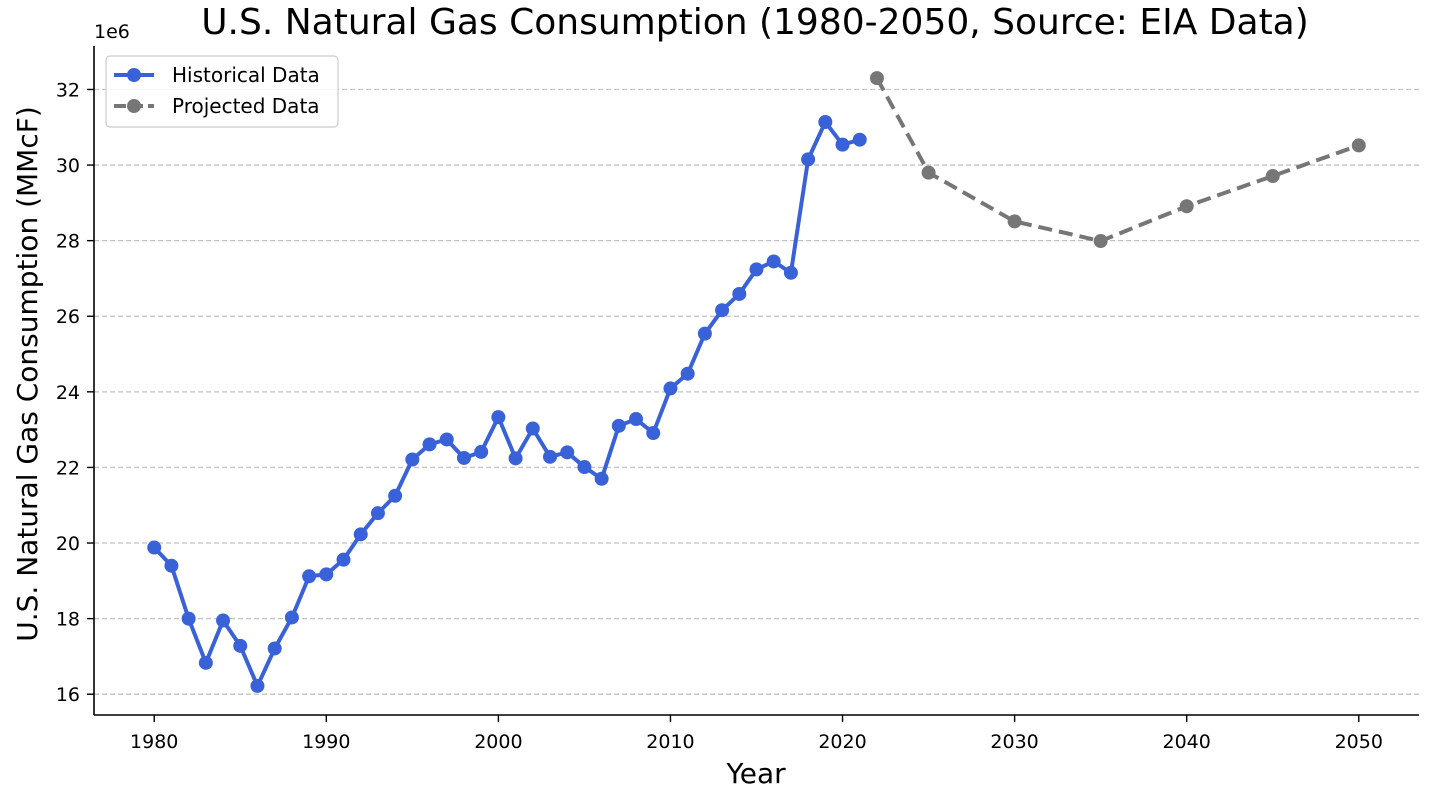  Describe the element at coordinates (68, 242) in the screenshot. I see `y-tick-label-28: 28` at that location.